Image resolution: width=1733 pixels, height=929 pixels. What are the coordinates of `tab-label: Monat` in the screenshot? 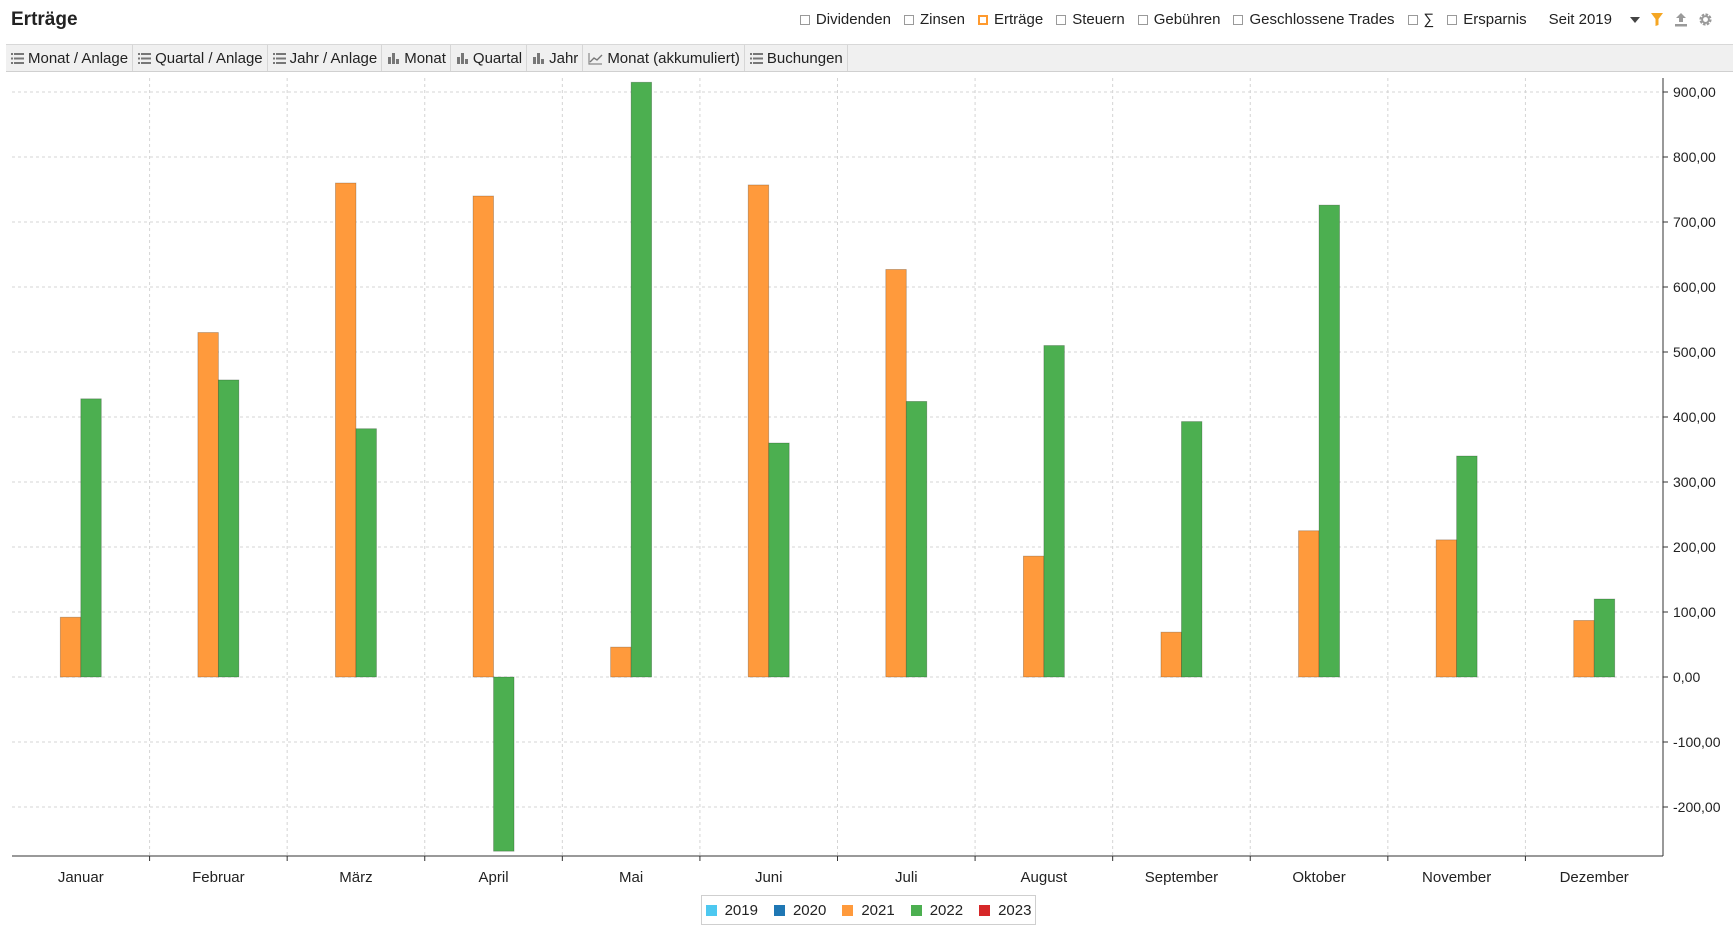 It's located at (425, 58).